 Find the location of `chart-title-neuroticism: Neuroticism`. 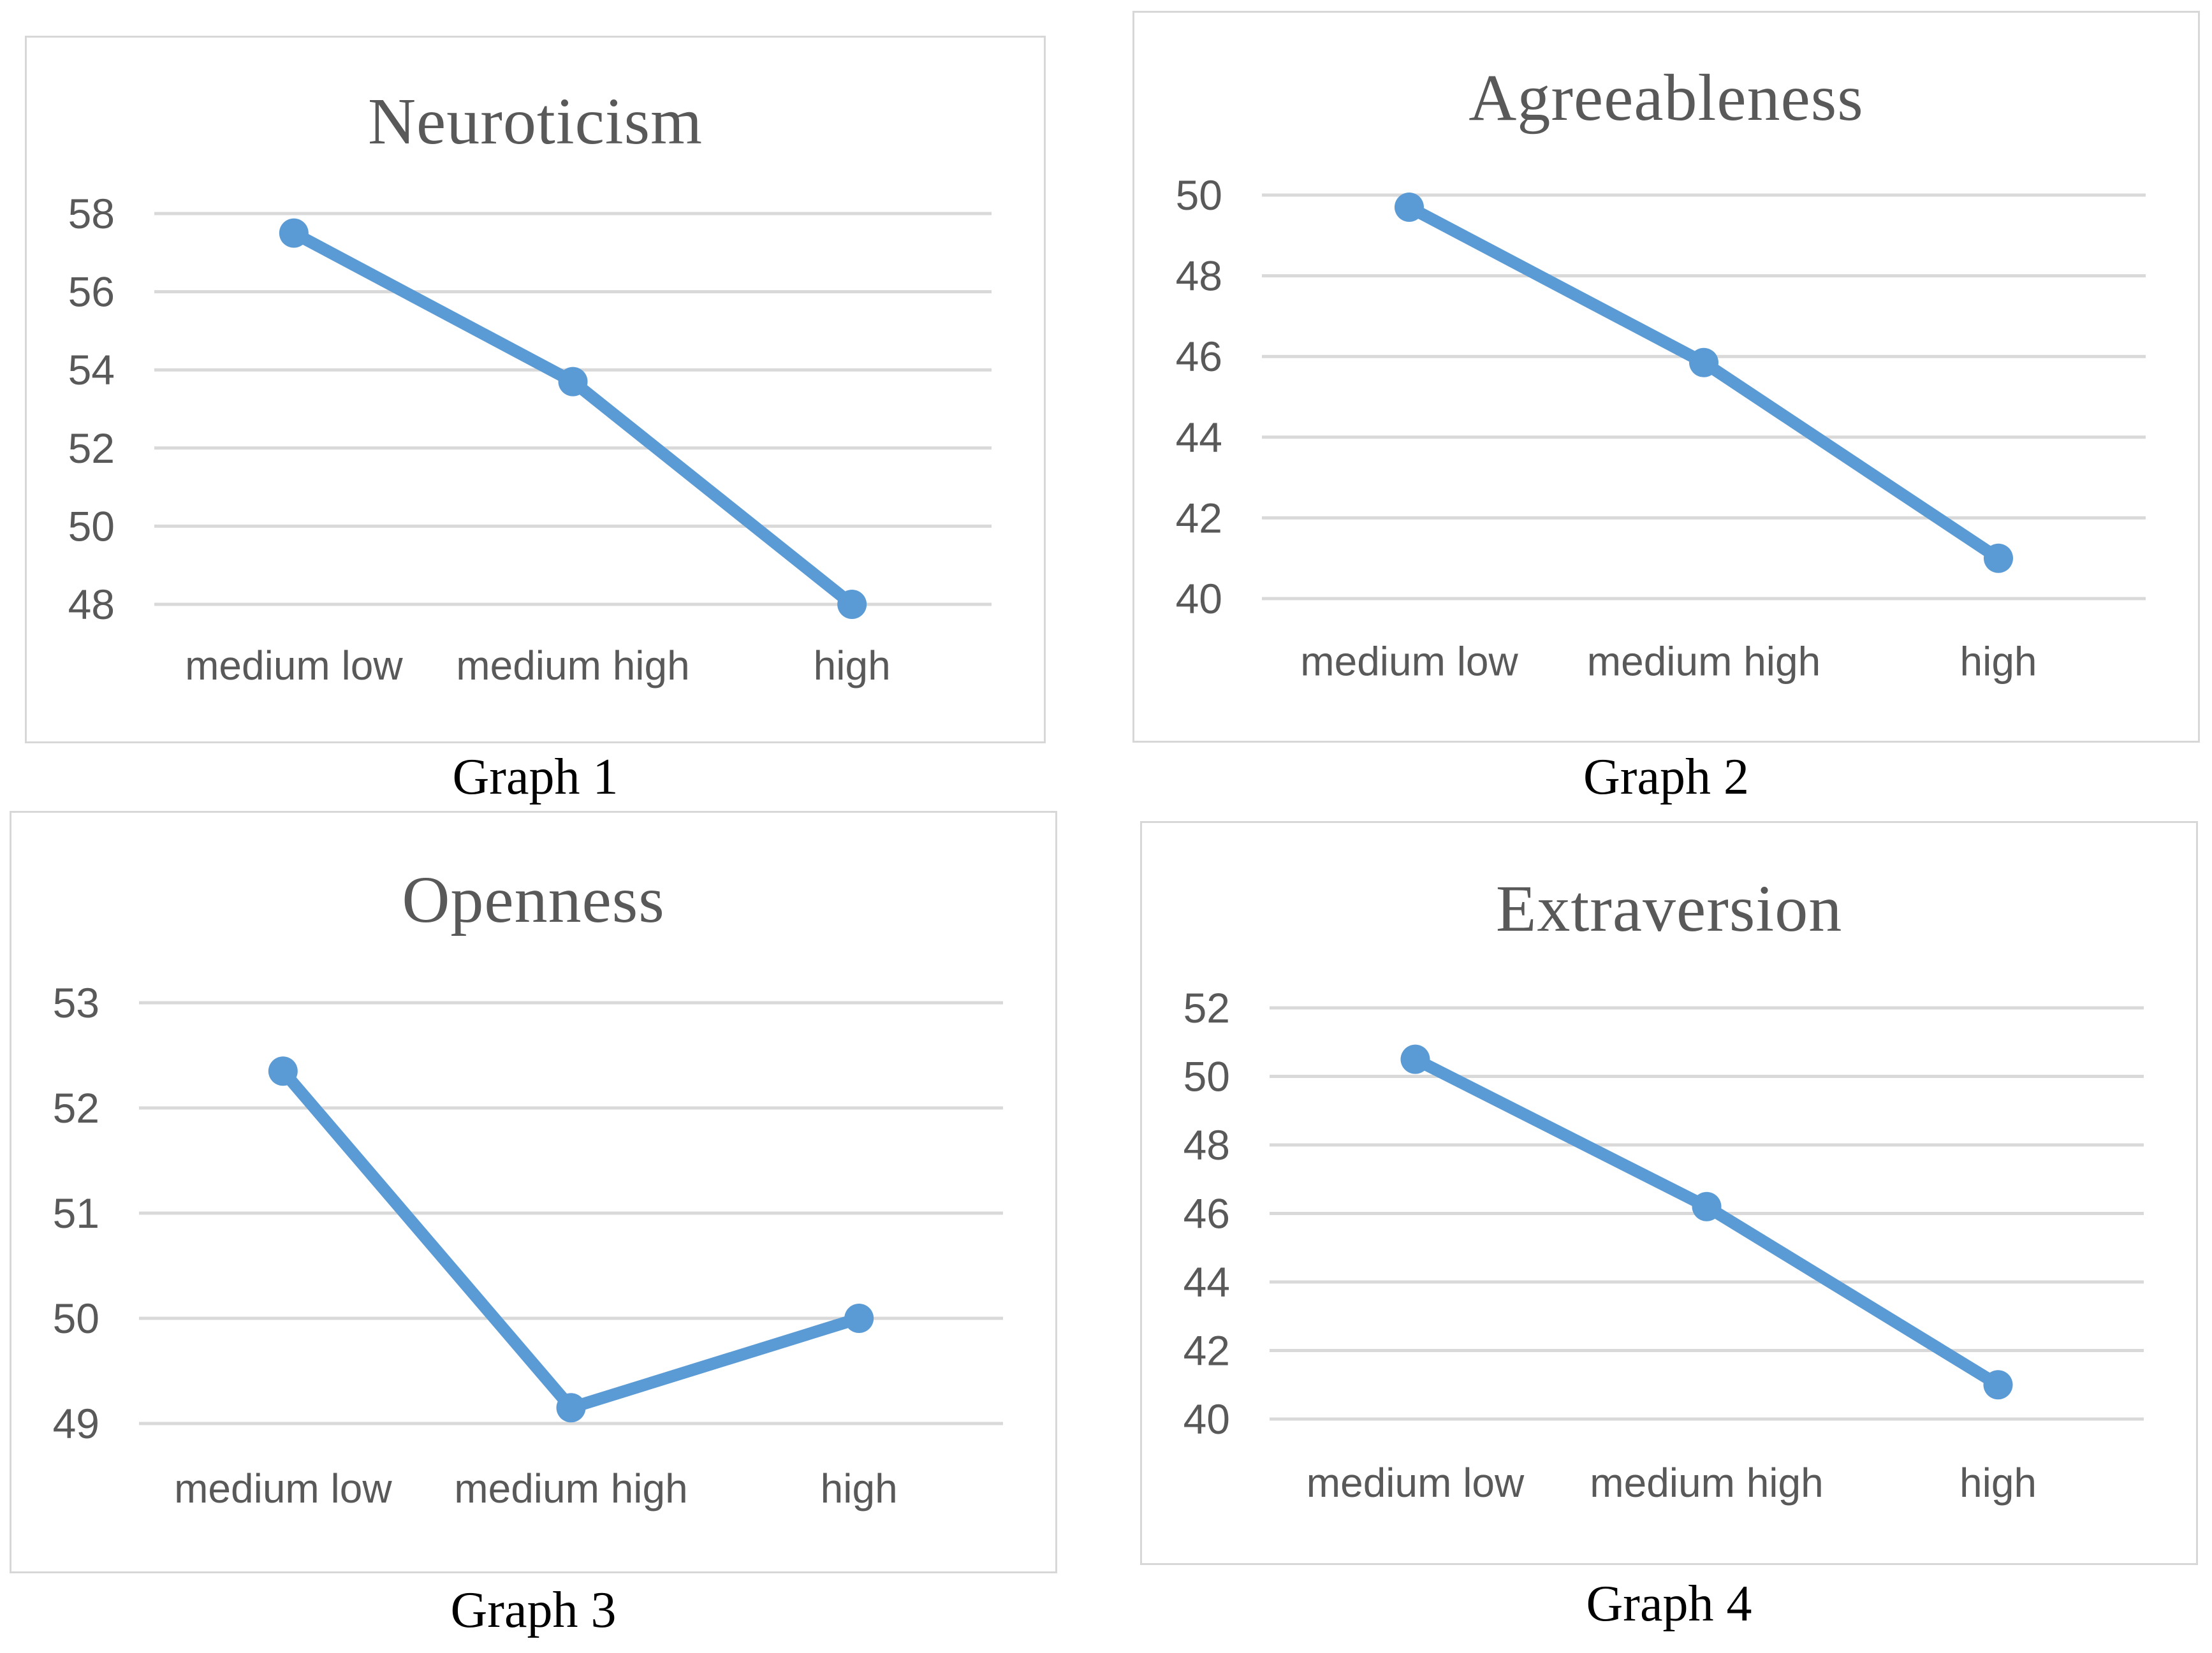

chart-title-neuroticism: Neuroticism is located at coordinates (535, 121).